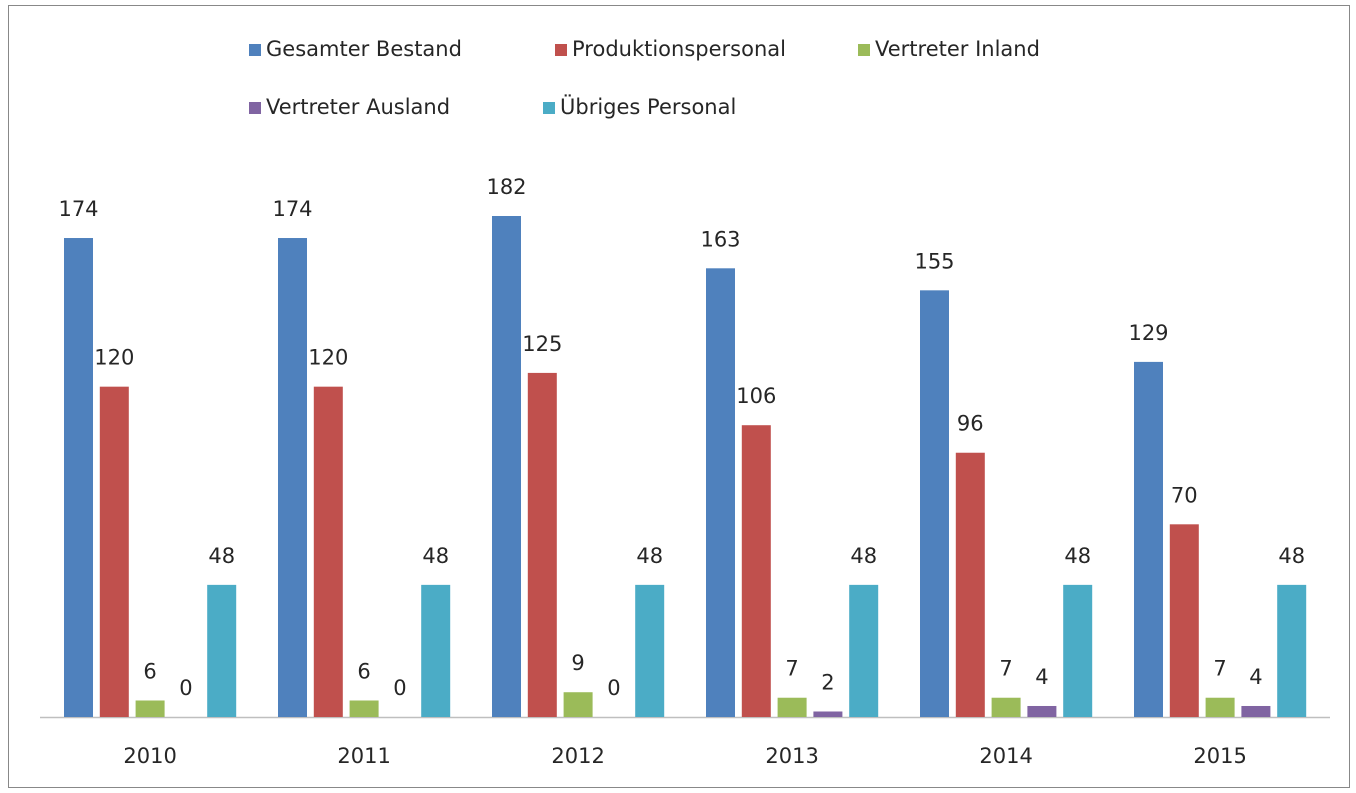 This screenshot has height=793, width=1356. What do you see at coordinates (358, 107) in the screenshot?
I see `legend-label: Vertreter Ausland` at bounding box center [358, 107].